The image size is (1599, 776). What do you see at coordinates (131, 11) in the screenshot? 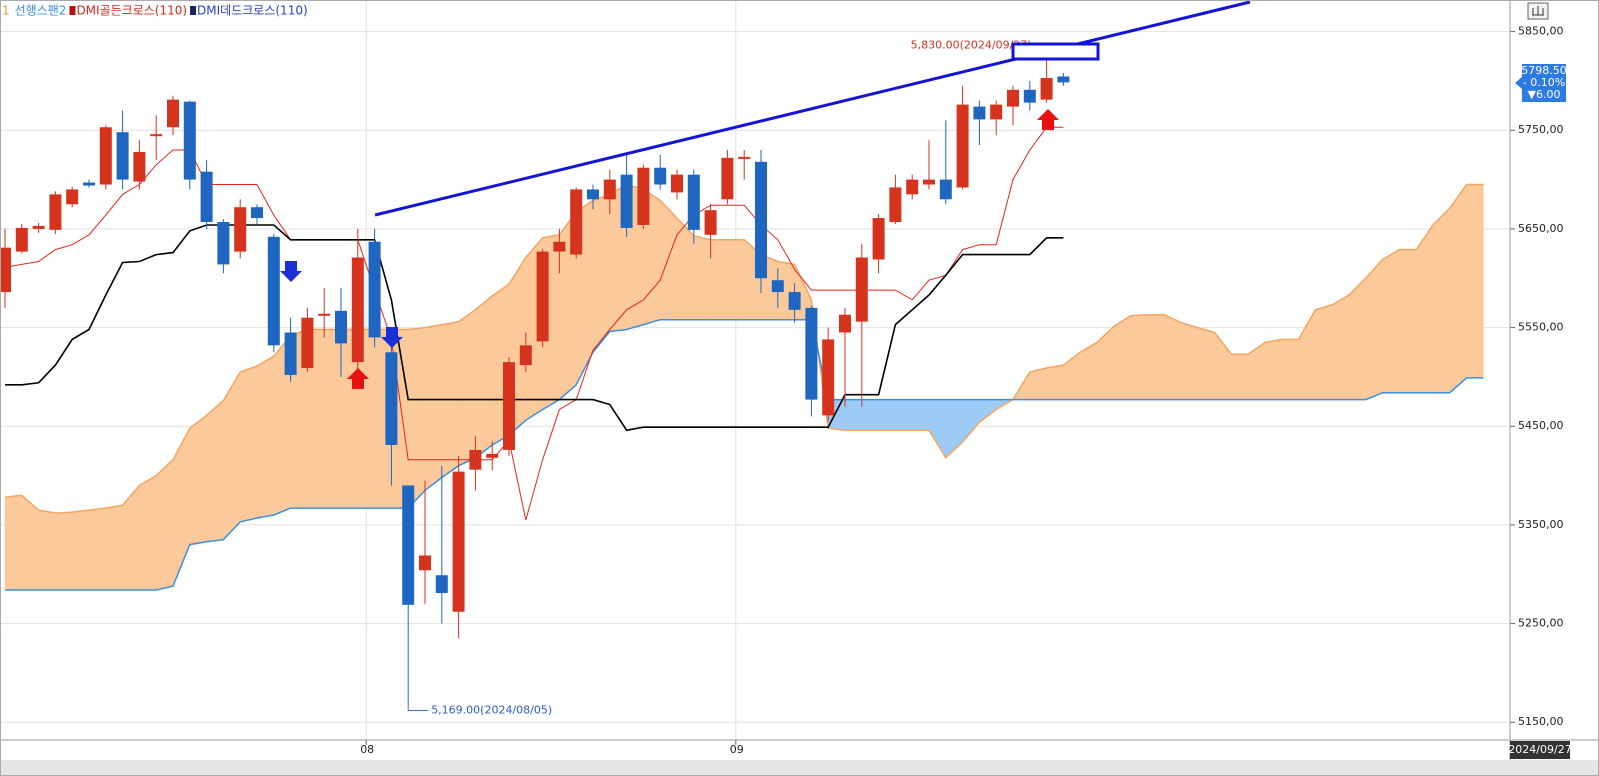
I see `legend-item: DMI골든크로스(110)` at bounding box center [131, 11].